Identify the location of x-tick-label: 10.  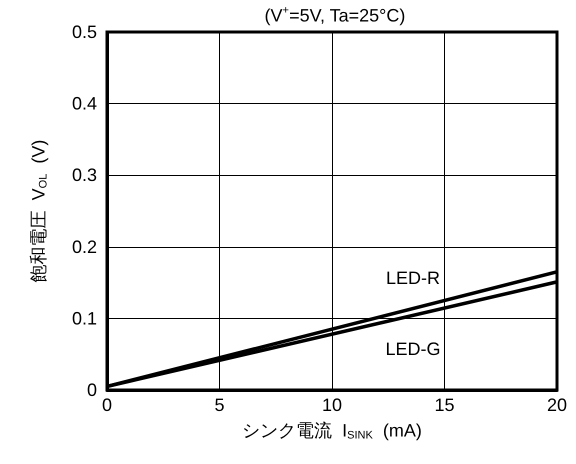
(332, 405).